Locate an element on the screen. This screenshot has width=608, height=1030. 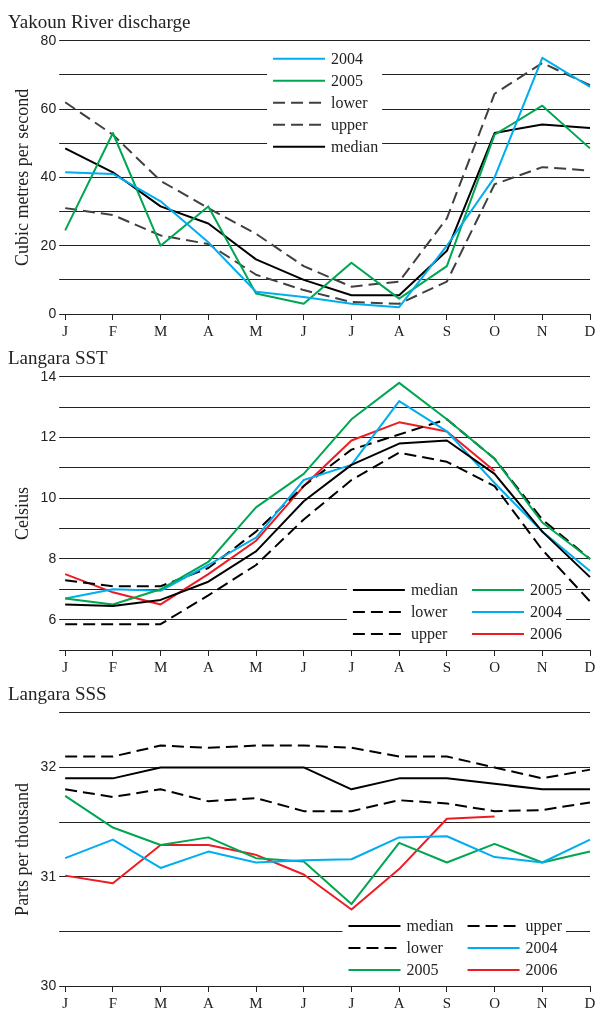
y-axis-title: Parts per thousand is located at coordinates (21, 849).